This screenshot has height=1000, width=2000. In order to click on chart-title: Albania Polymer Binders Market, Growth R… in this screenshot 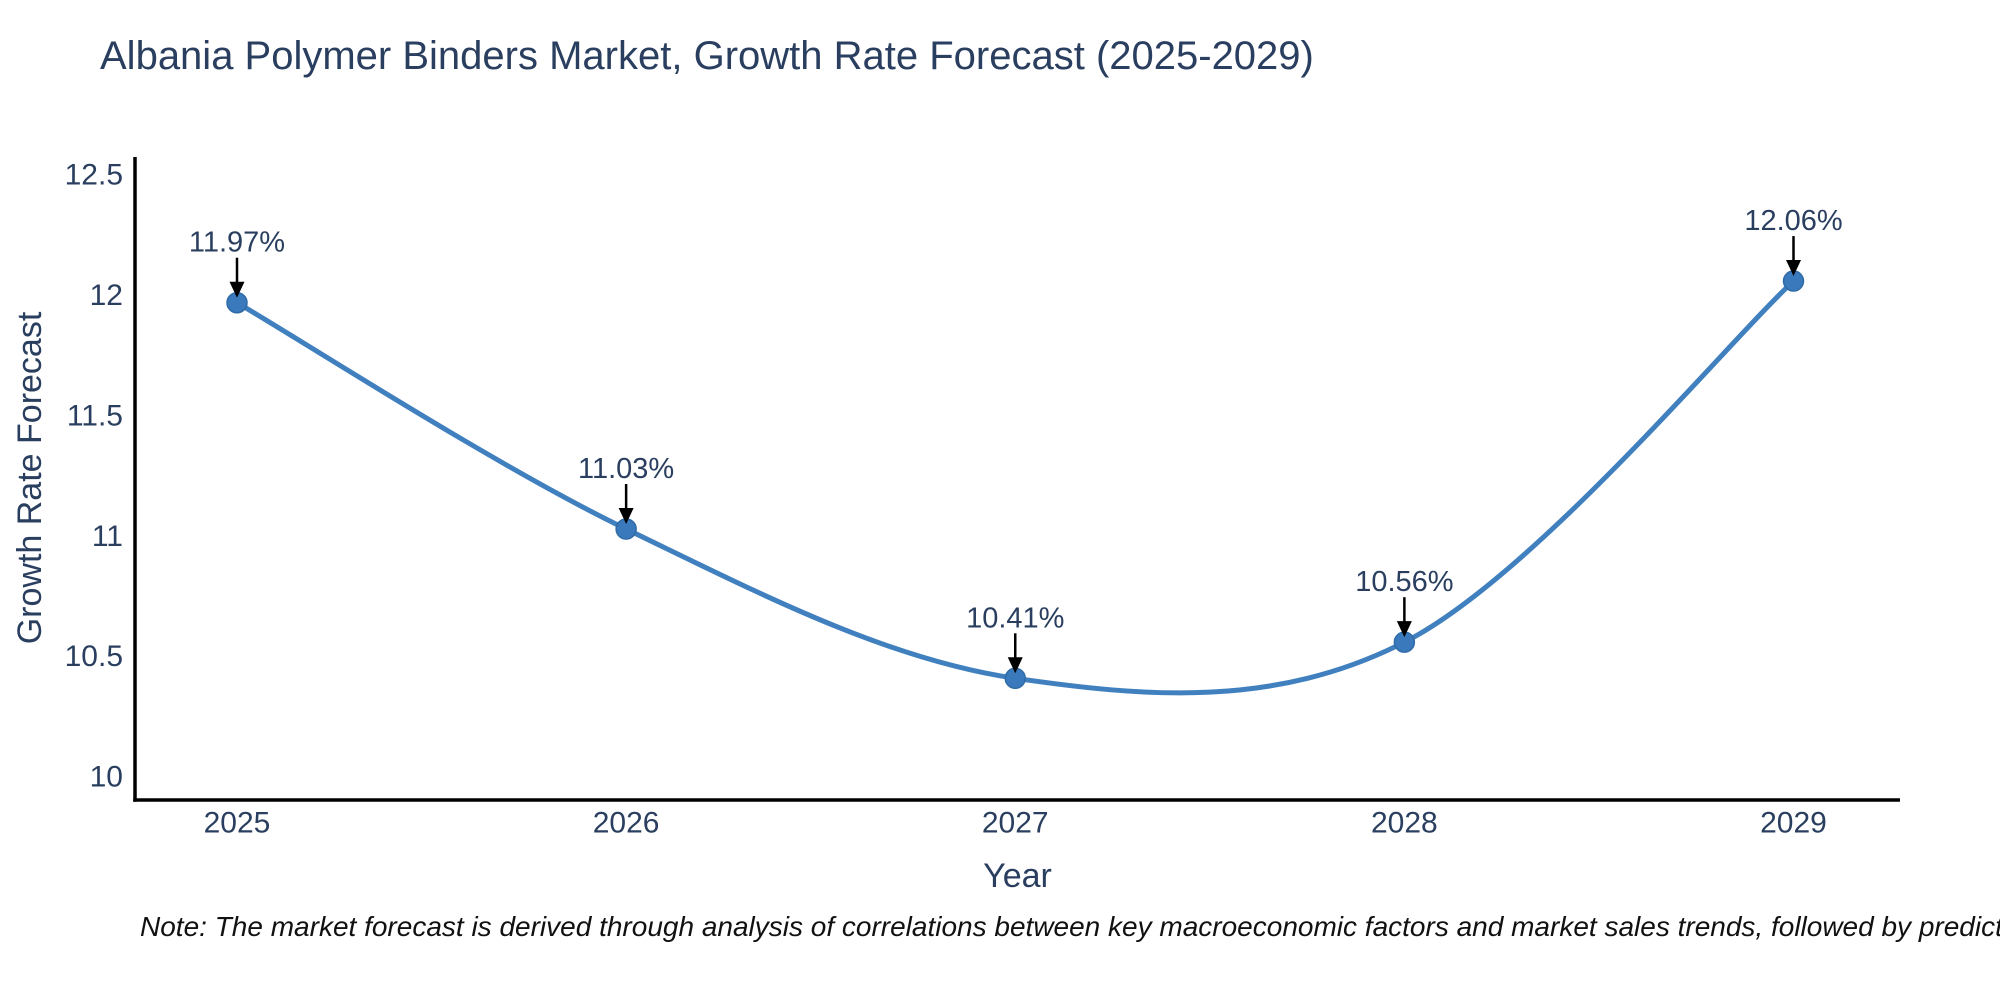, I will do `click(707, 56)`.